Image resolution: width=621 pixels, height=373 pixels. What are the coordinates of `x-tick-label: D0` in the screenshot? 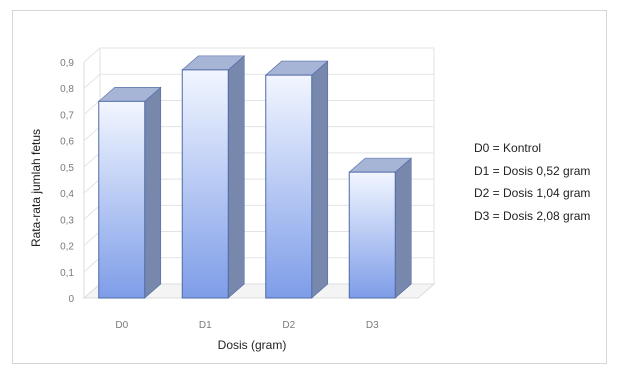 It's located at (121, 325).